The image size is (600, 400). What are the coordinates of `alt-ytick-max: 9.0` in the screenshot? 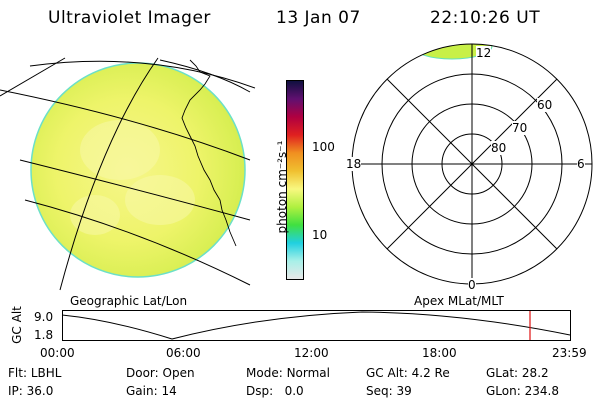 It's located at (44, 317).